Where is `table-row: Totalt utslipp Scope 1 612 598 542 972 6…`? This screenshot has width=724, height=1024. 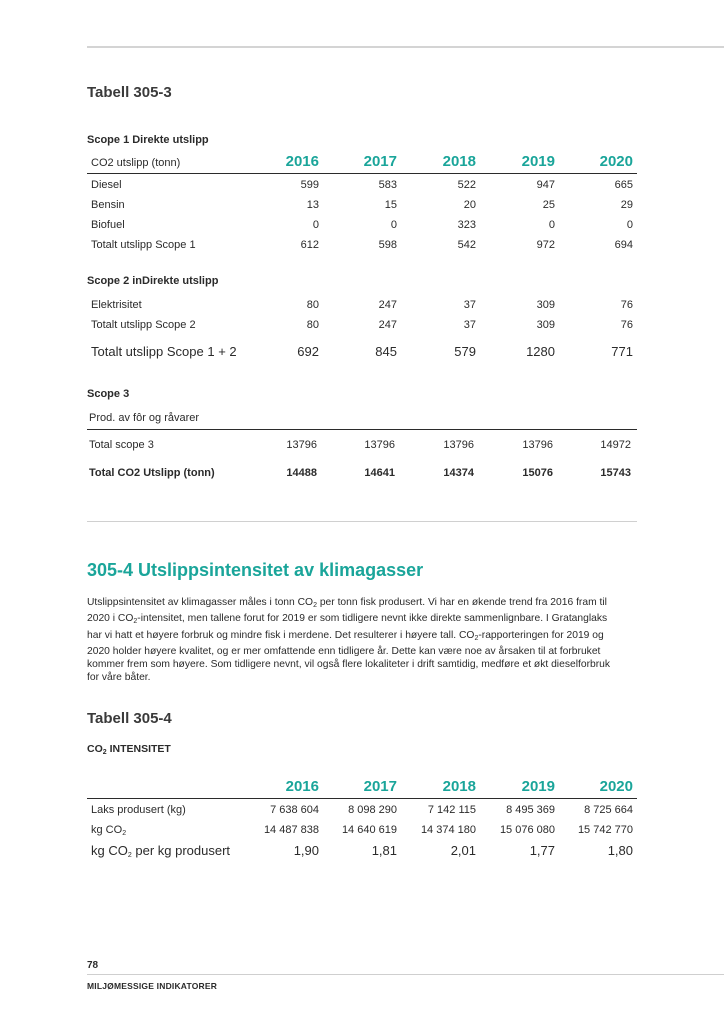
table-row: Totalt utslipp Scope 1 612 598 542 972 6… is located at coordinates (362, 248).